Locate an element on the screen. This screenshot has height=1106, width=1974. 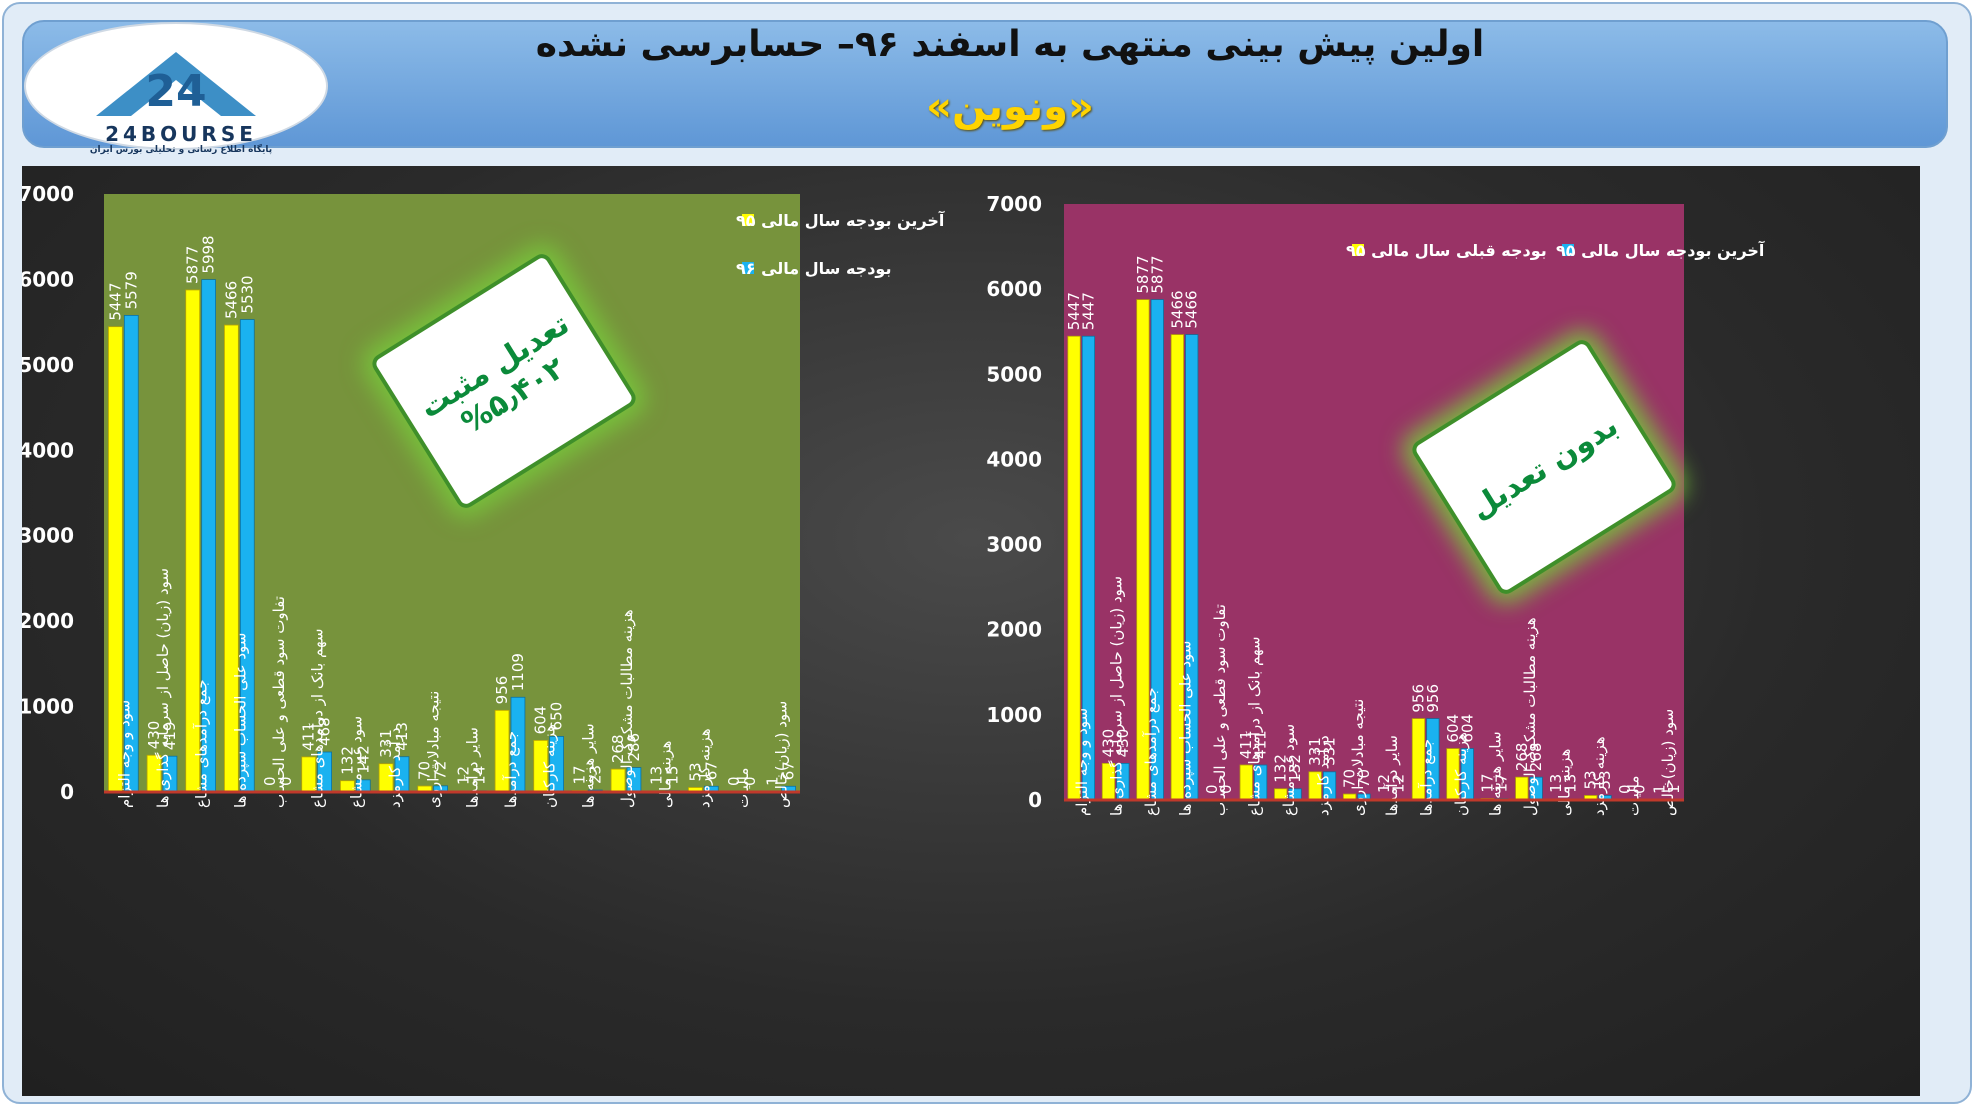
data-label: 72 is located at coordinates (441, 770).